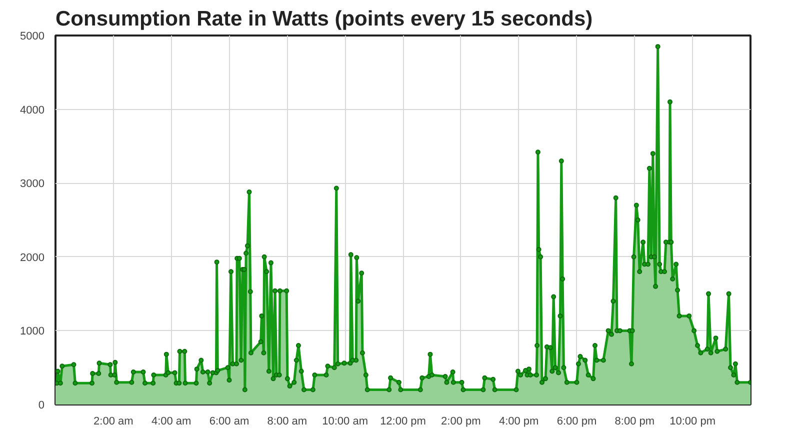 This screenshot has height=438, width=800. What do you see at coordinates (32, 110) in the screenshot?
I see `y-tick-label: 4000` at bounding box center [32, 110].